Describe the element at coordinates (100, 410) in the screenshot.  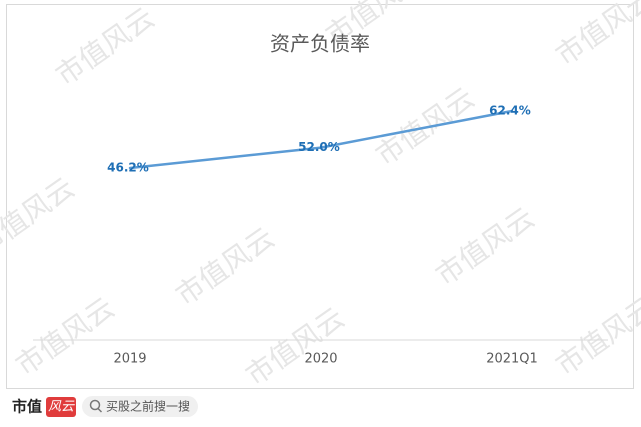
I see `search-icon-handle` at that location.